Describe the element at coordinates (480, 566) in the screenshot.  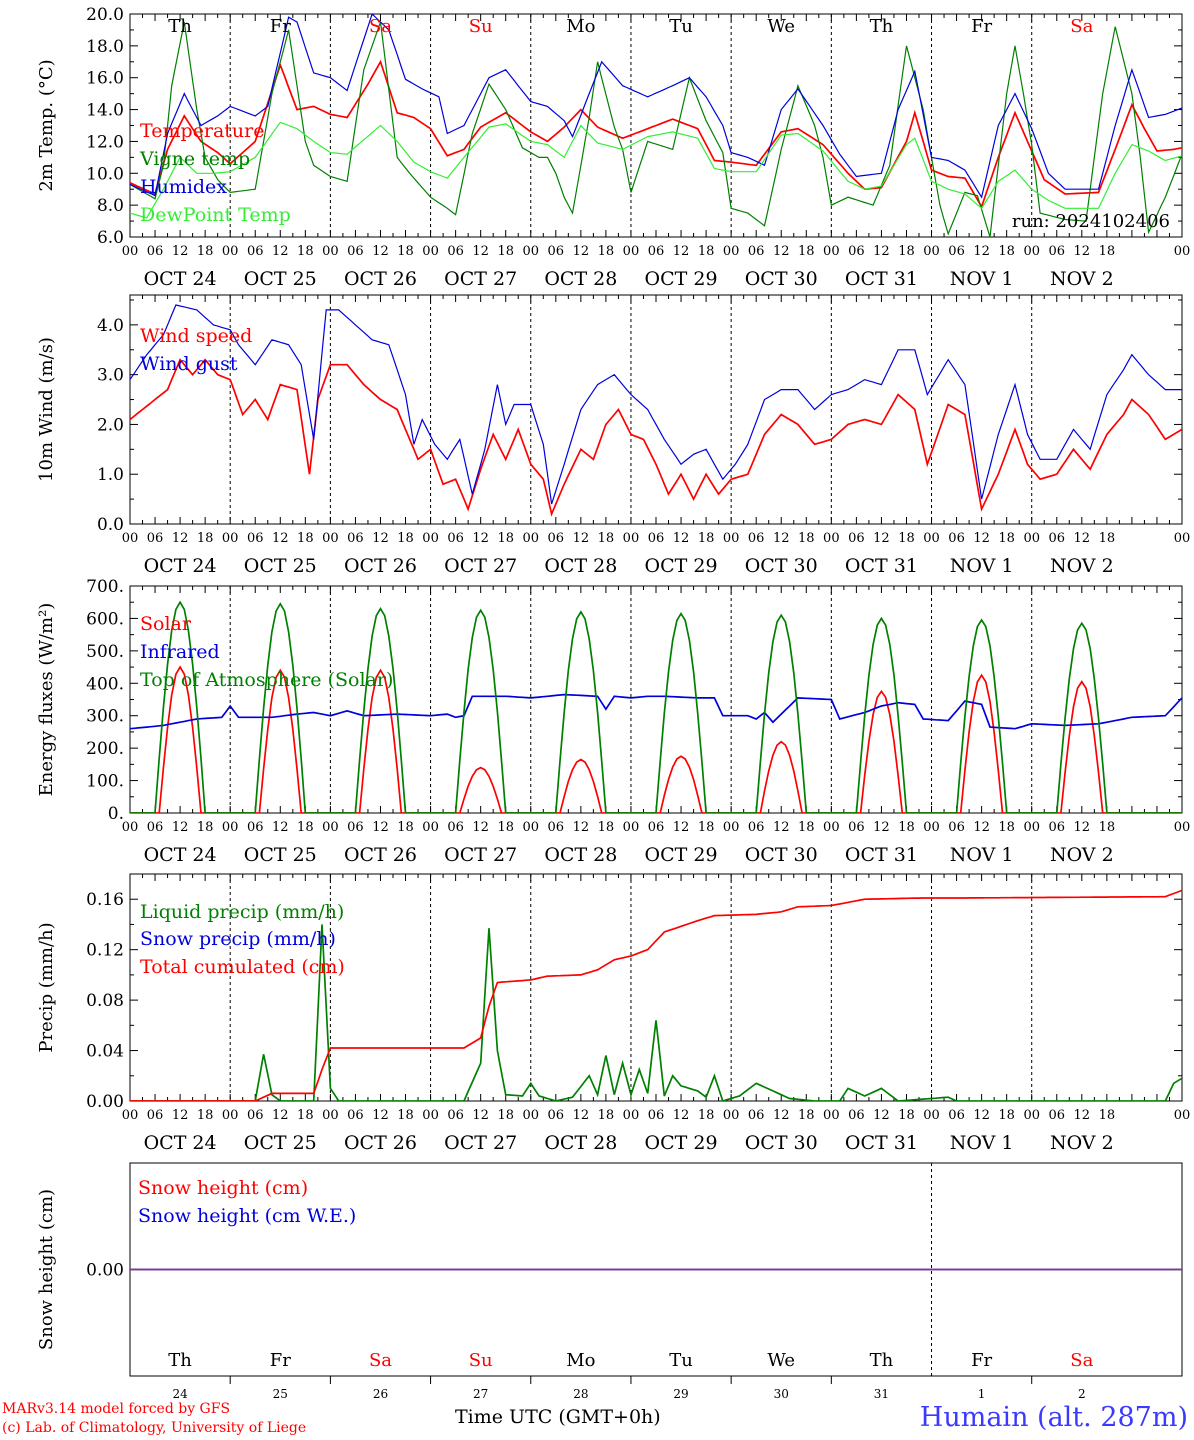
I see `date-label: OCT 27` at that location.